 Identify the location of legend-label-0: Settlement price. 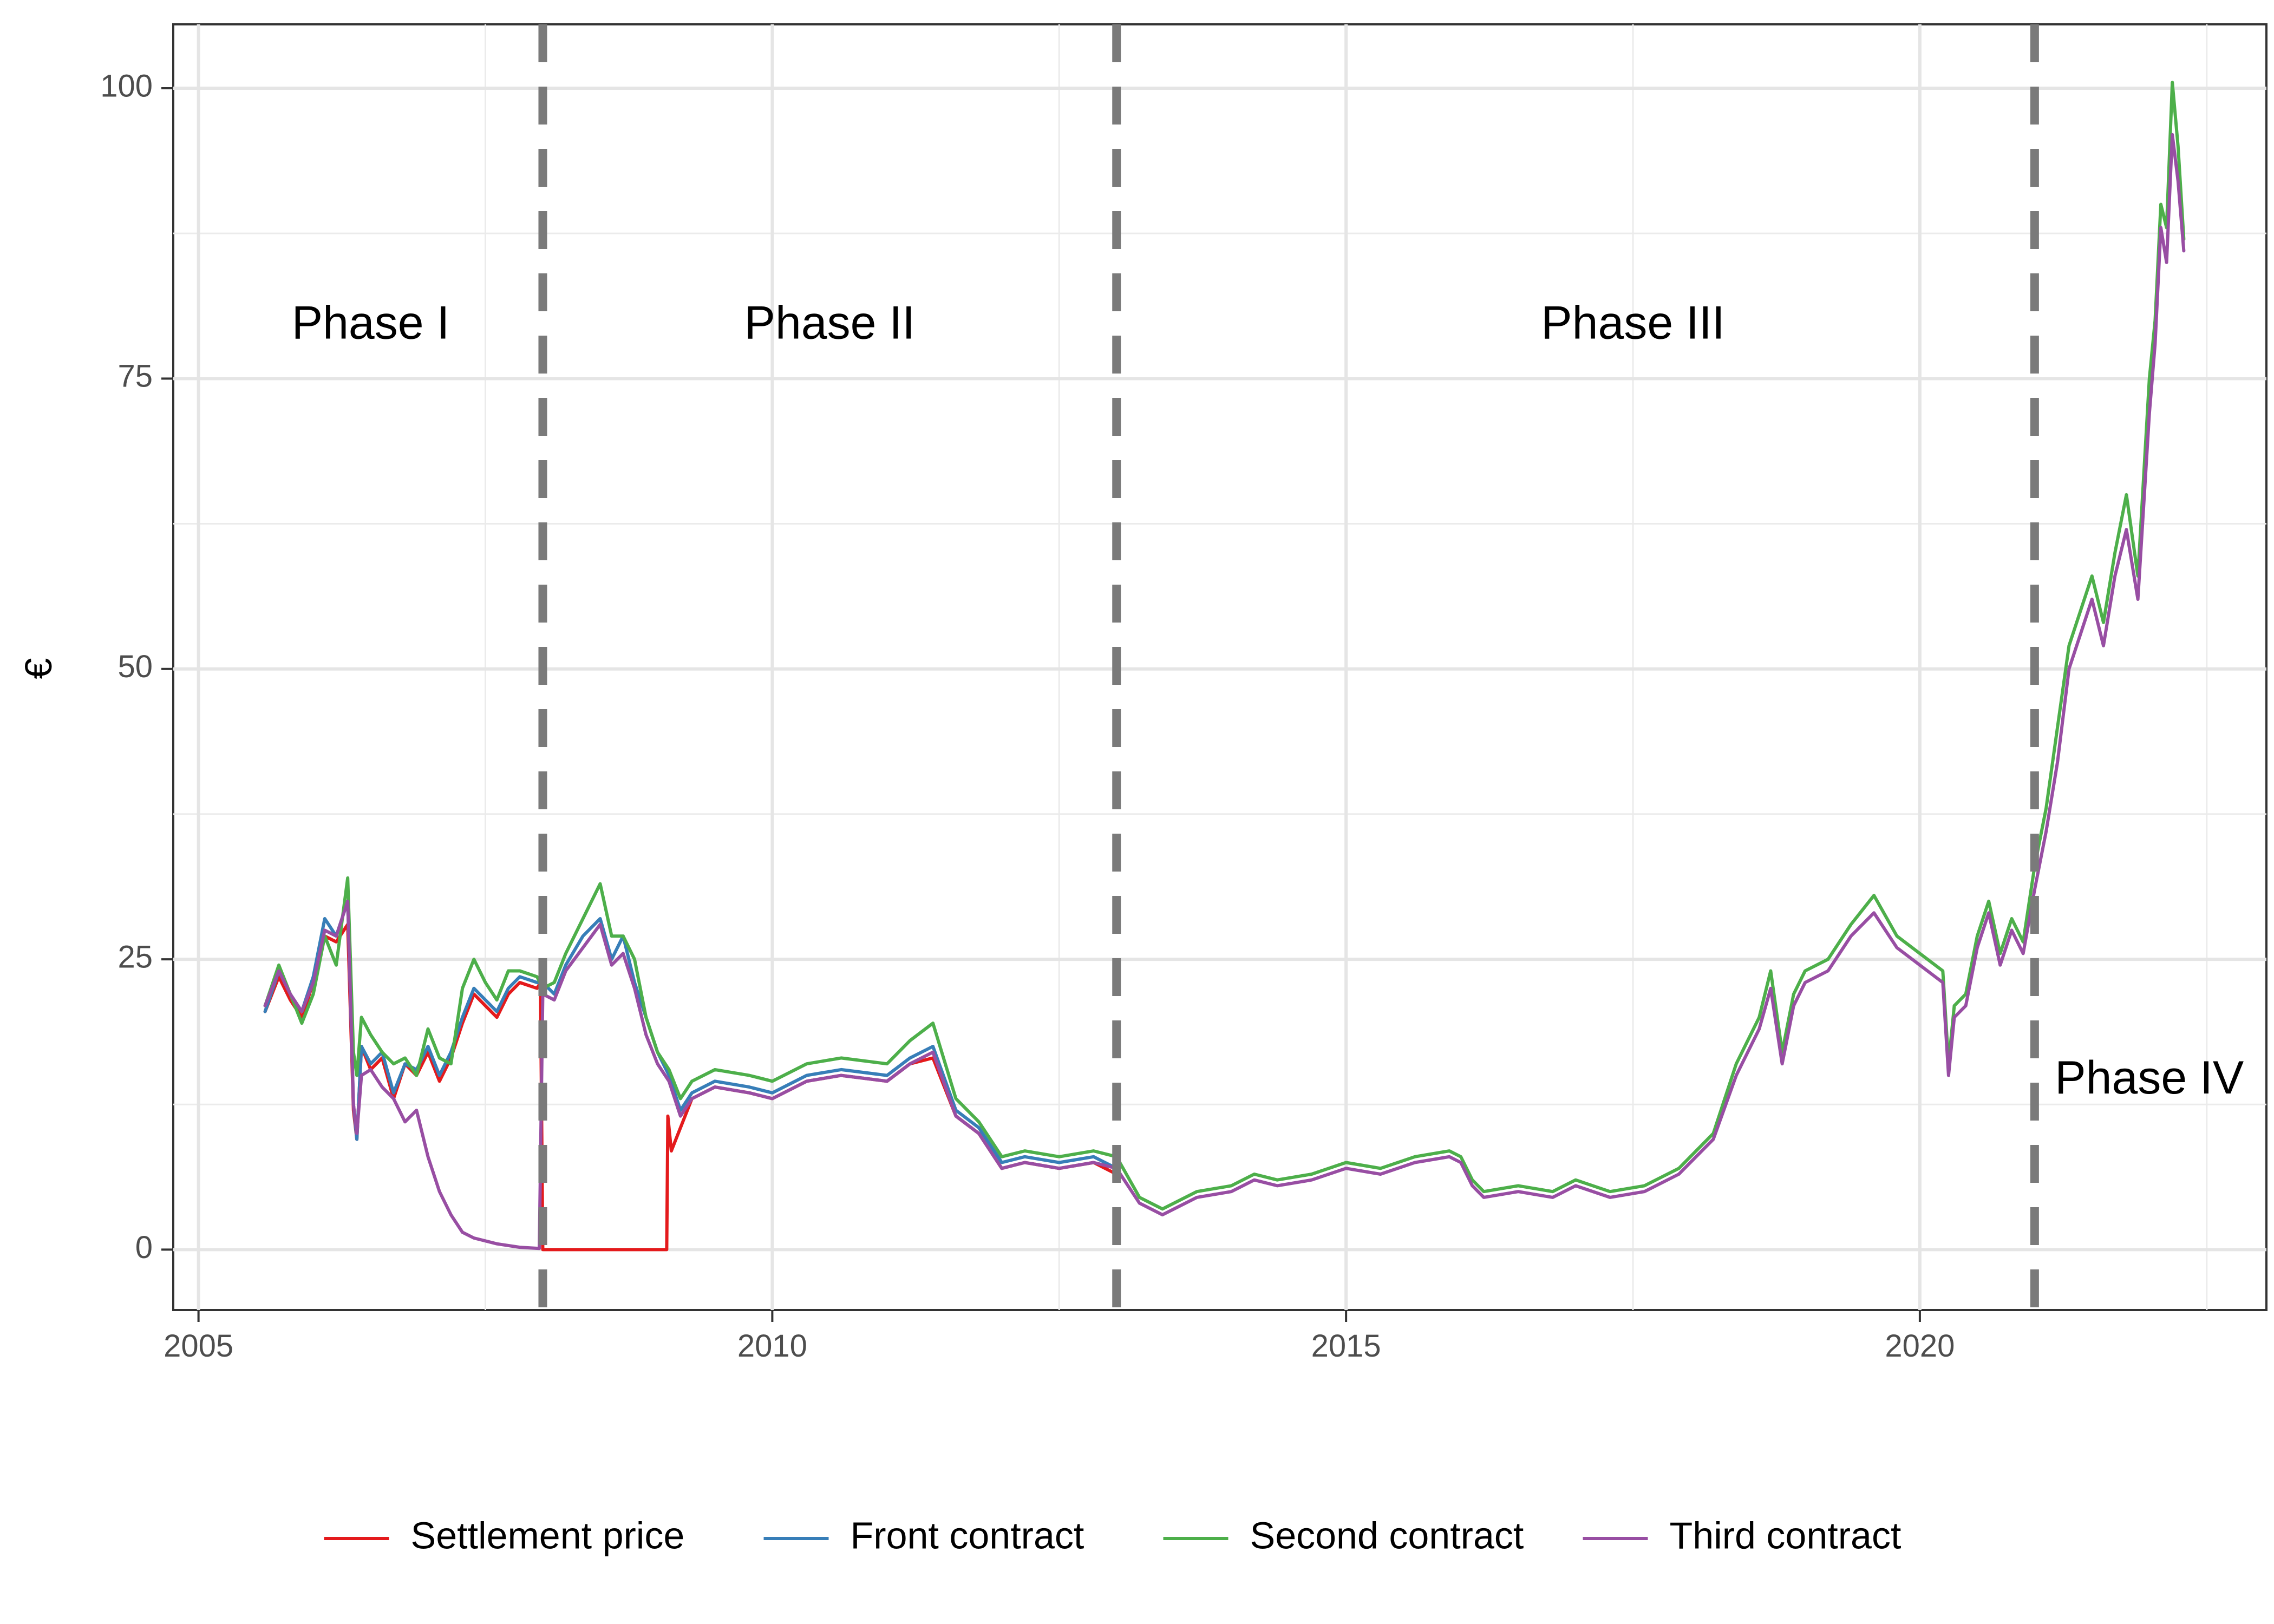
(548, 1535).